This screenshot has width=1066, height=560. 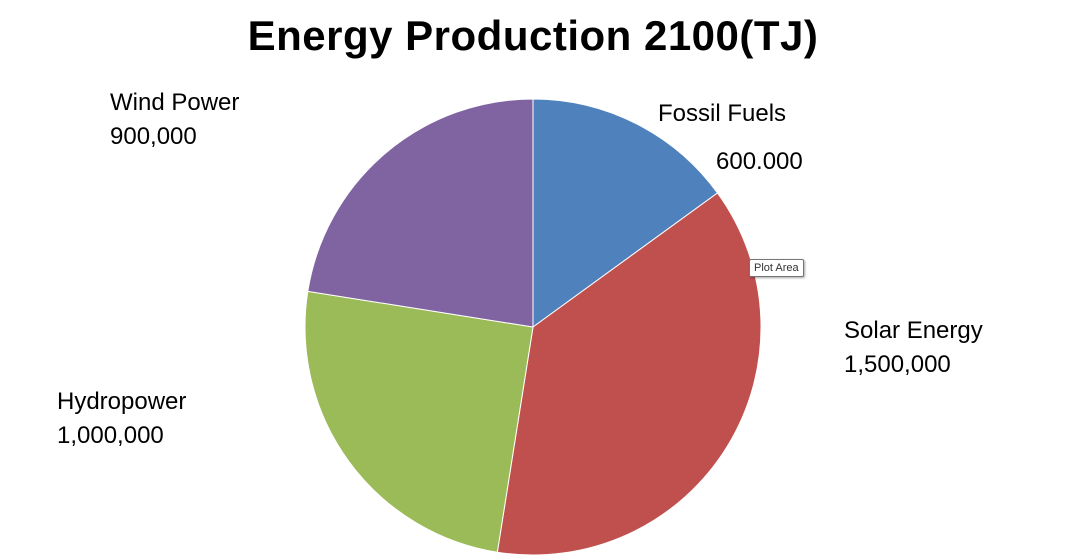 What do you see at coordinates (759, 161) in the screenshot?
I see `data-label-value: 600.000` at bounding box center [759, 161].